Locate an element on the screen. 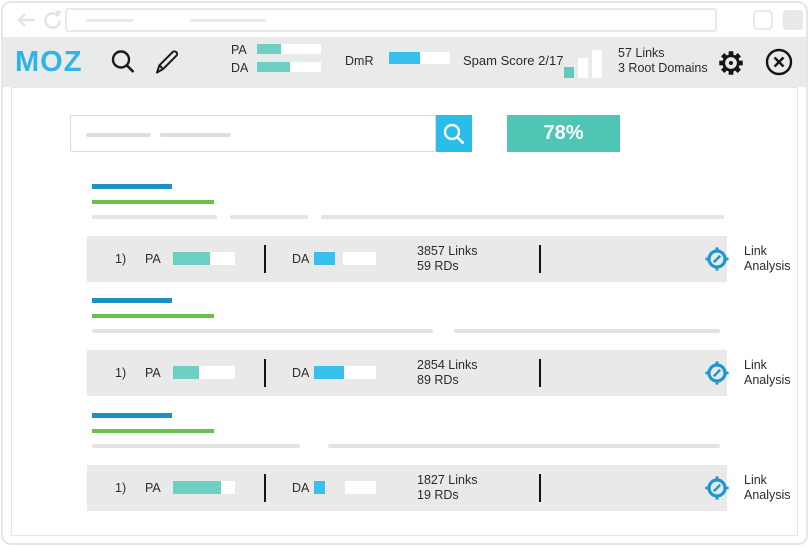 The image size is (810, 547). metrics-row: 1) PA DA 2854 Links 89 RDs is located at coordinates (439, 373).